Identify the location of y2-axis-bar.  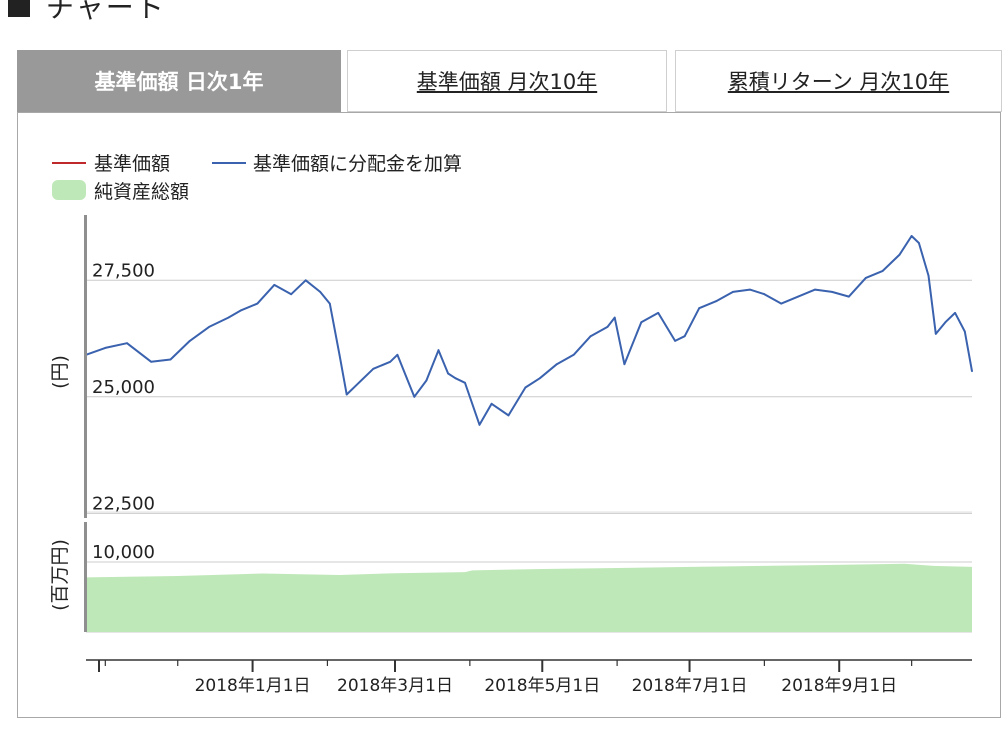
(85, 577).